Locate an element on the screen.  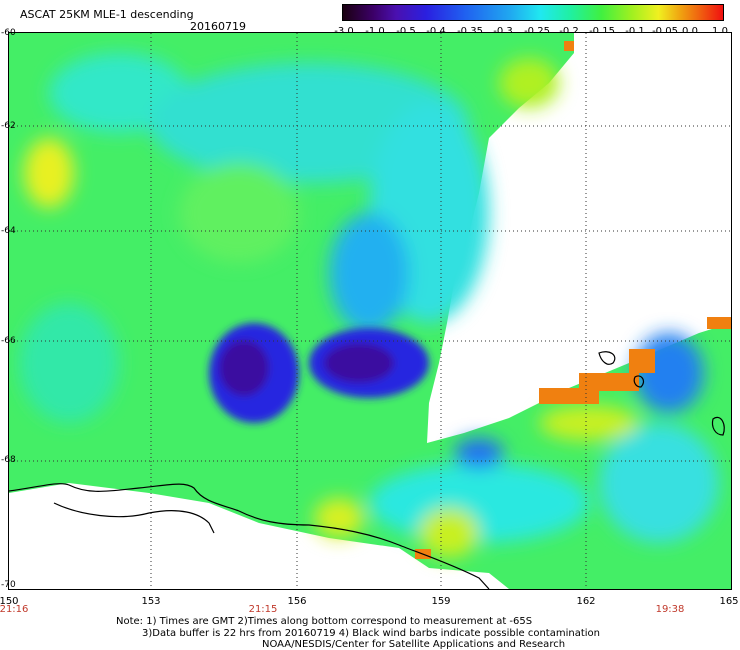
colorbar-tick: -0.2 is located at coordinates (569, 31).